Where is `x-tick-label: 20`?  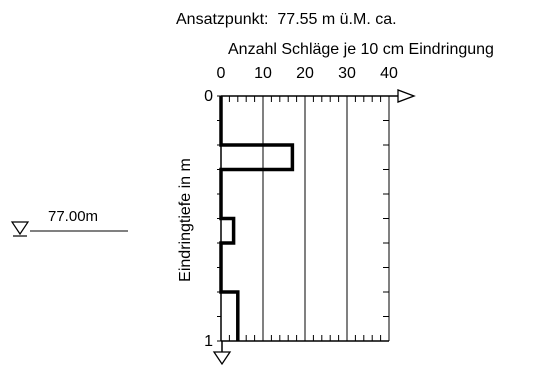 x-tick-label: 20 is located at coordinates (305, 73).